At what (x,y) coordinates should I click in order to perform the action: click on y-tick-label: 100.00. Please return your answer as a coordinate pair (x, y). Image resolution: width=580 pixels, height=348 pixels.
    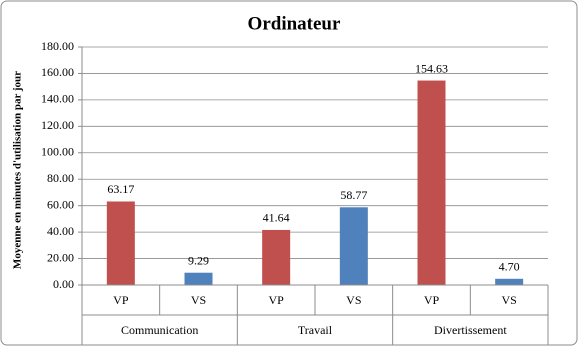
    Looking at the image, I should click on (57, 152).